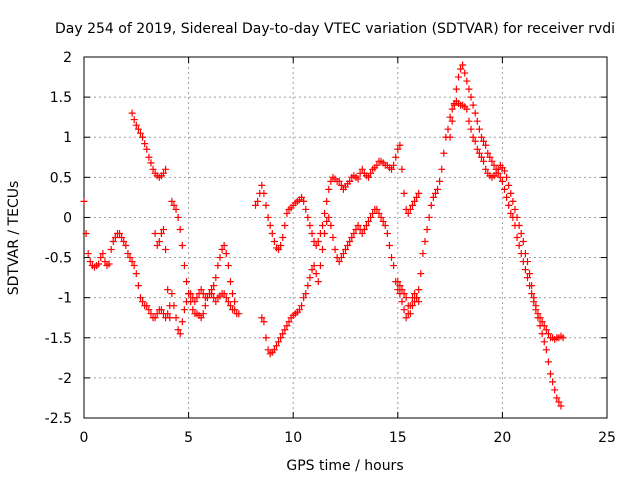 This screenshot has height=480, width=640. Describe the element at coordinates (344, 466) in the screenshot. I see `x-axis-label: GPS time / hours` at that location.